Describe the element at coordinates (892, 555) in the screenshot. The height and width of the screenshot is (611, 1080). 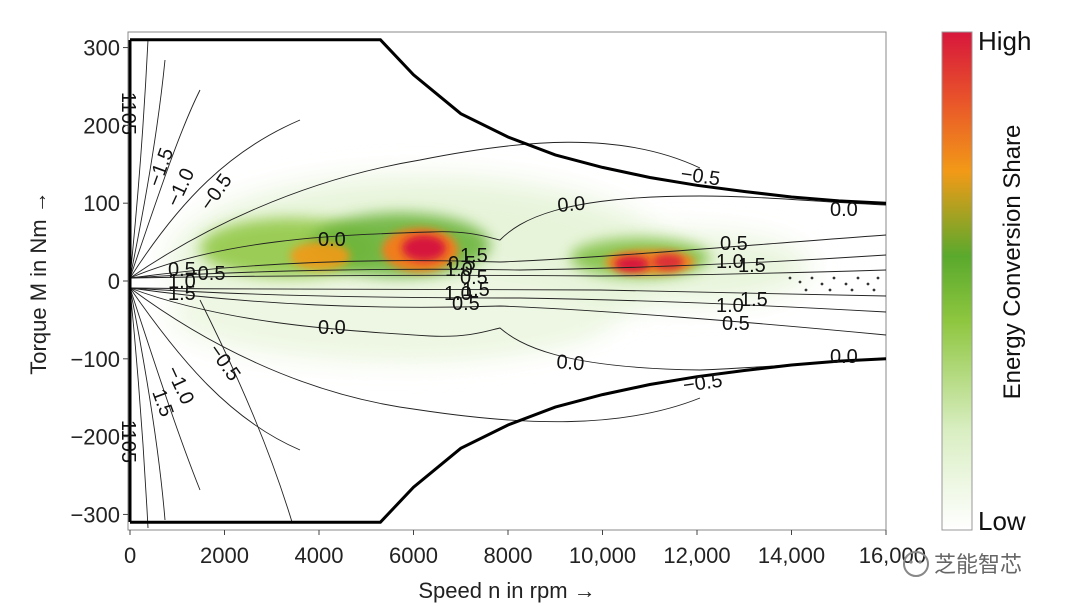
I see `x-tick-label: 16,000` at that location.